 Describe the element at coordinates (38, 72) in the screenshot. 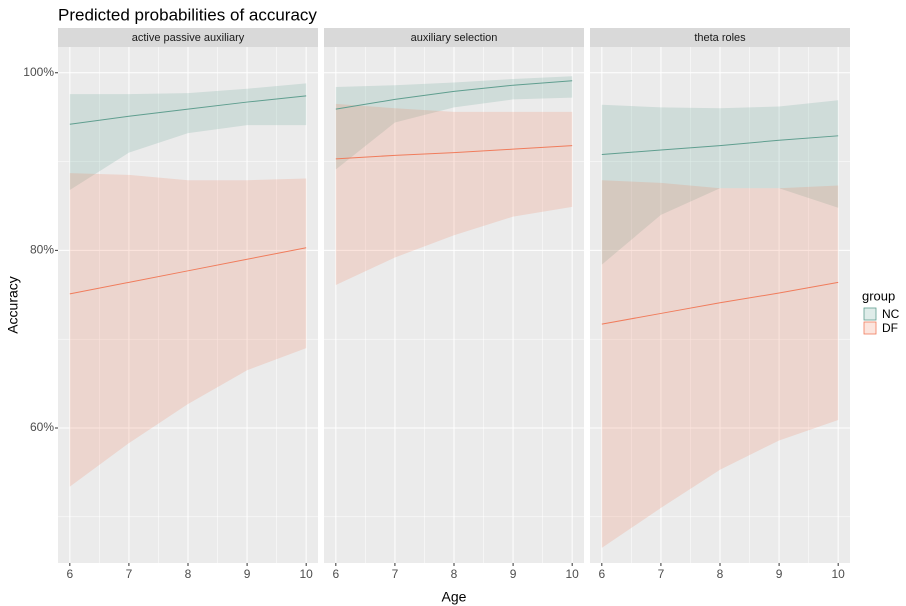

I see `y-tick-label: 100%` at that location.